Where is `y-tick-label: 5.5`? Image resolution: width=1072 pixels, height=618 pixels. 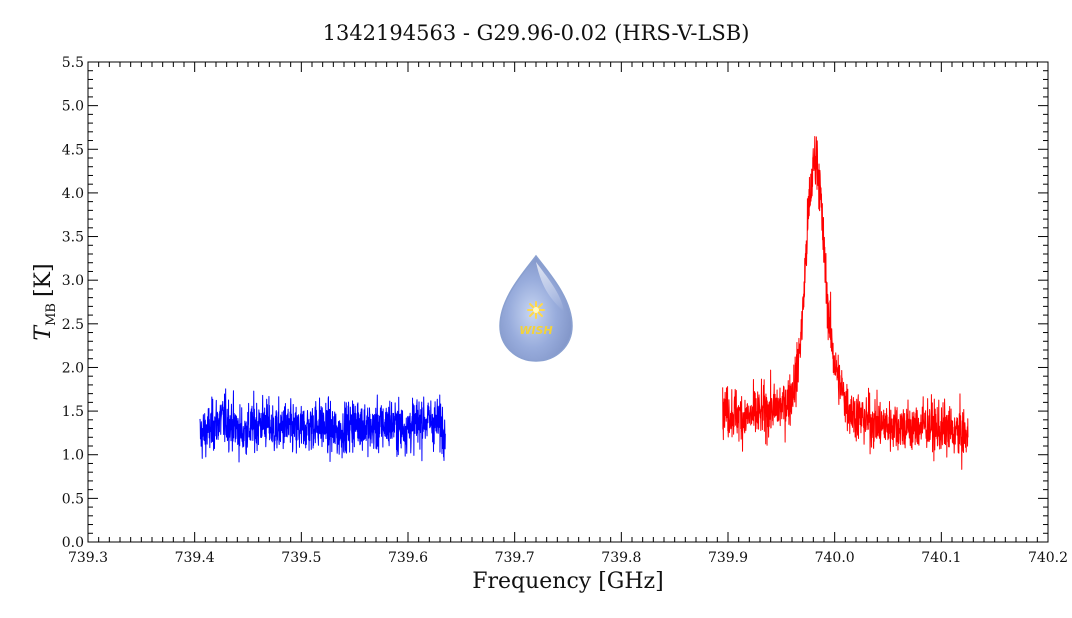 y-tick-label: 5.5 is located at coordinates (73, 63).